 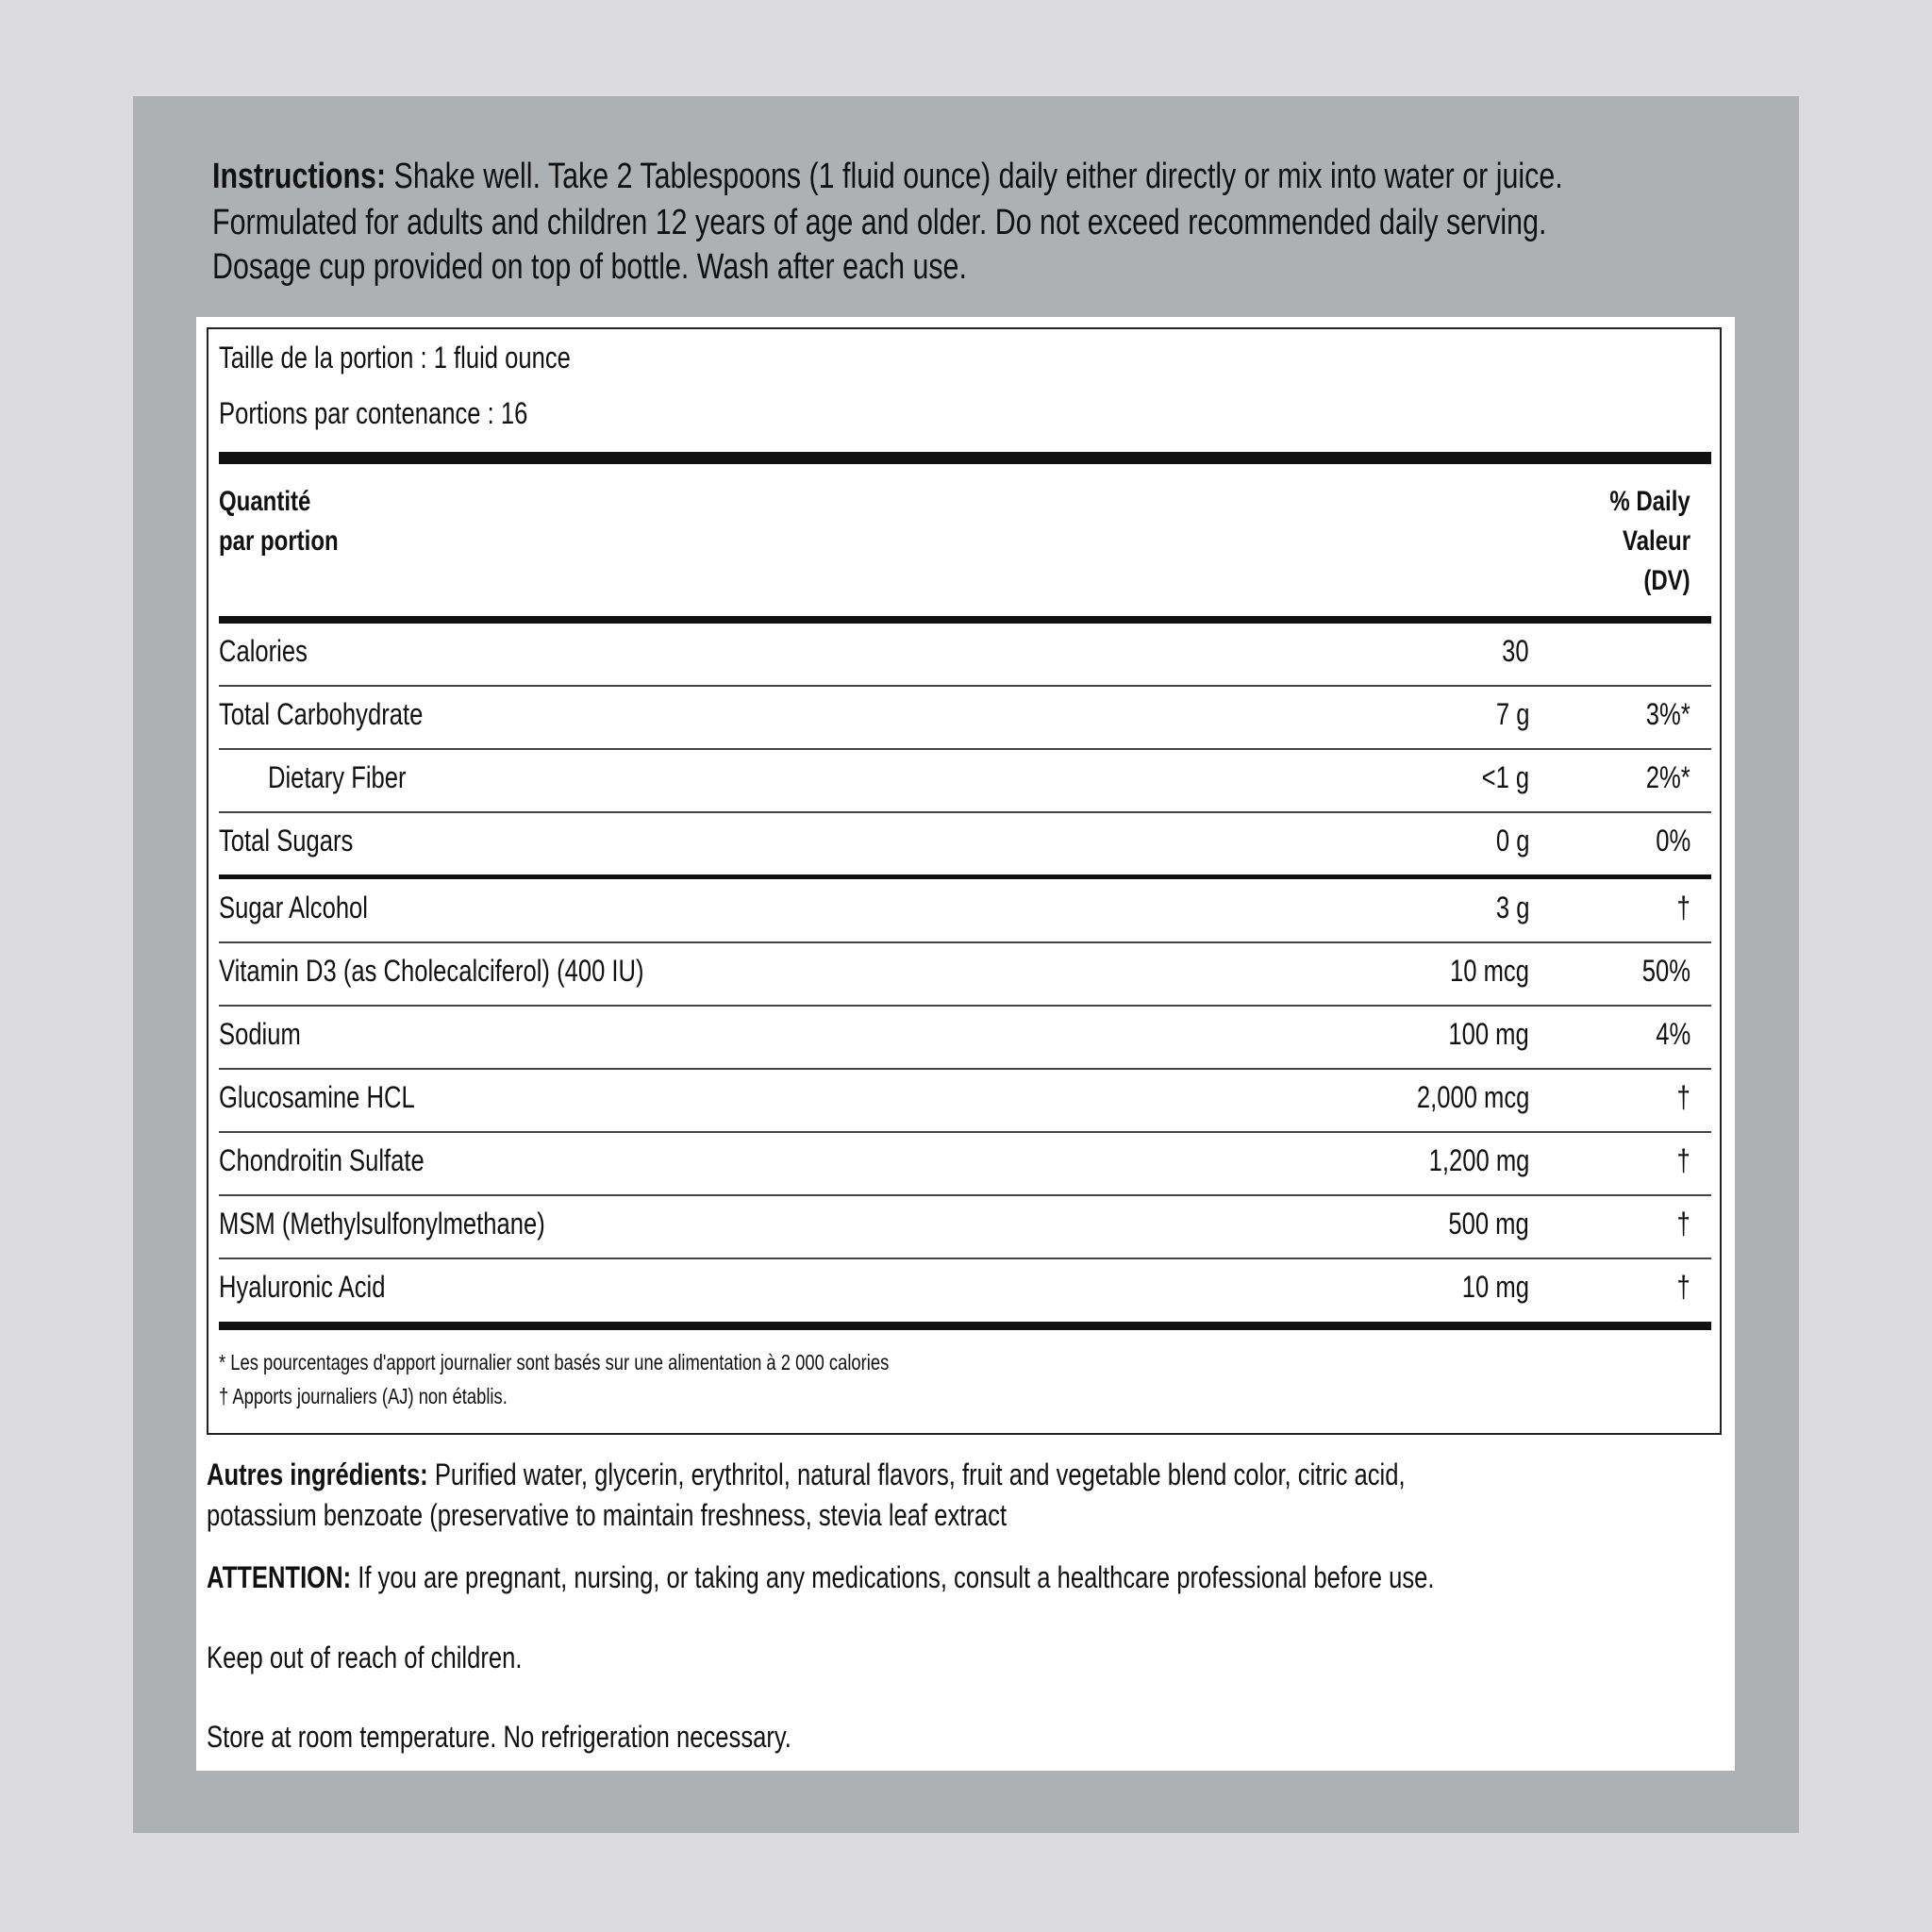 I want to click on nutrient-name: Hyaluronic Acid, so click(x=302, y=1287).